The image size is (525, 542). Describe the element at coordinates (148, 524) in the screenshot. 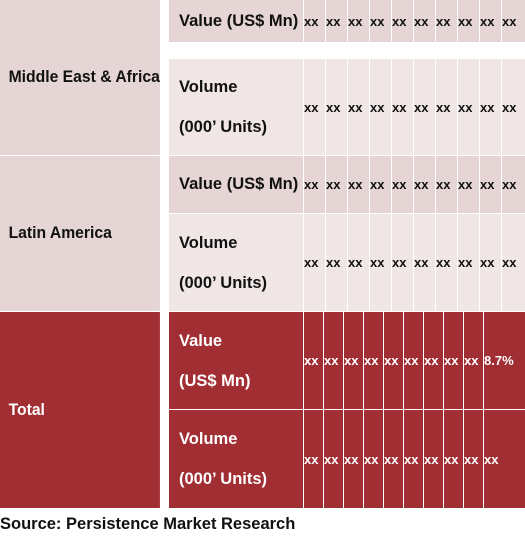

I see `source-note: Source: Persistence Market Research` at that location.